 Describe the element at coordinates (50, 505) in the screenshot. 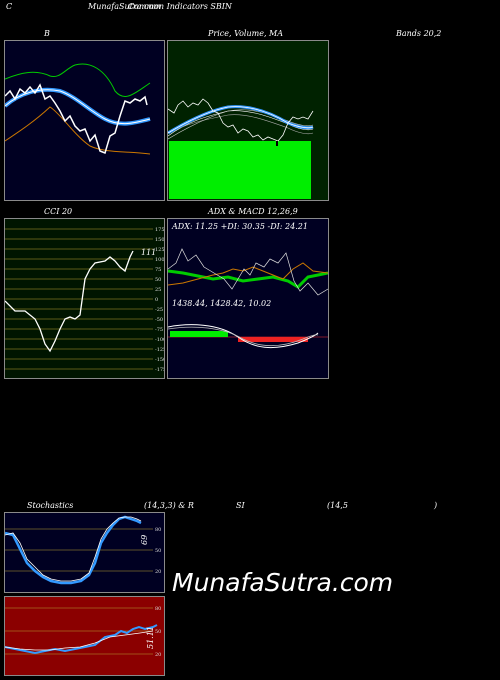

I see `stochastics-label: Stochastics` at that location.